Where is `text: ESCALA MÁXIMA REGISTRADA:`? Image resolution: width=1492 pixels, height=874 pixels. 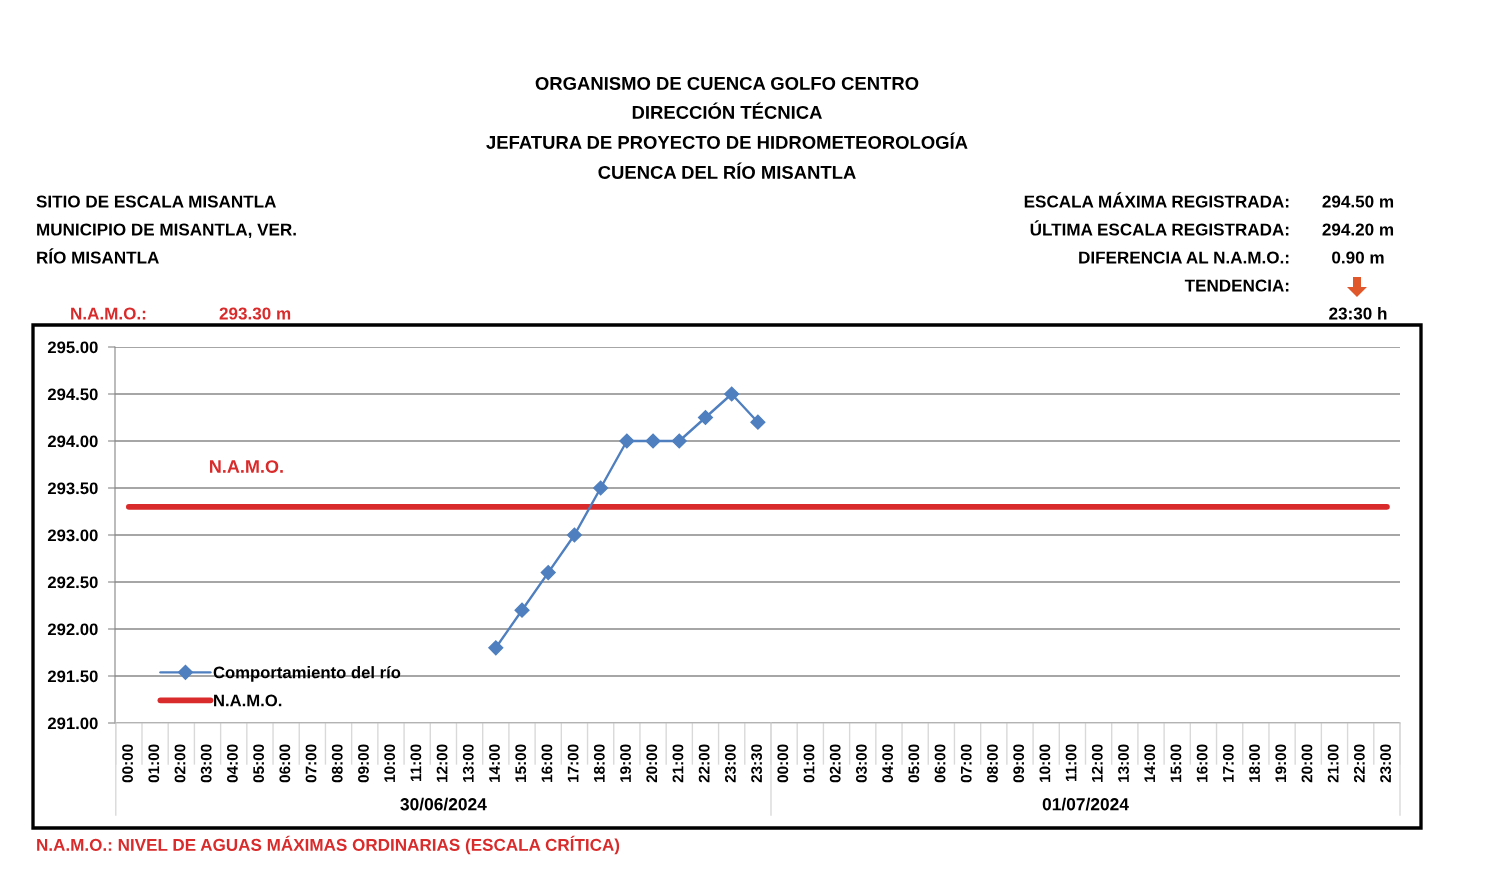
text: ESCALA MÁXIMA REGISTRADA: is located at coordinates (1156, 200).